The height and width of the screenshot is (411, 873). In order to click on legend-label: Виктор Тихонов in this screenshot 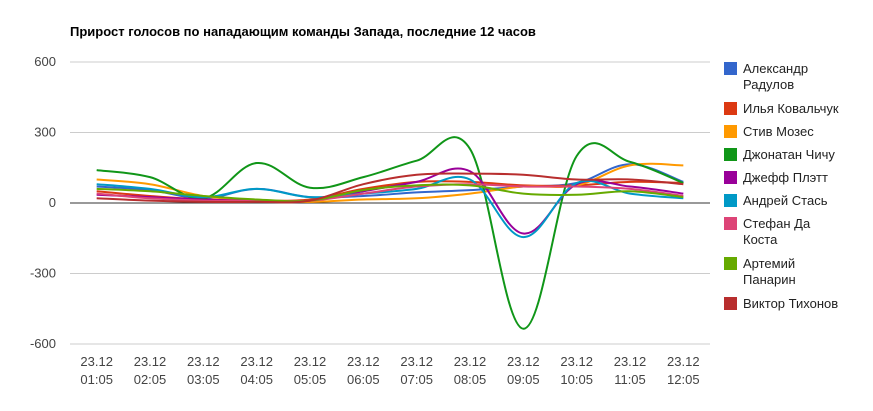, I will do `click(790, 303)`.